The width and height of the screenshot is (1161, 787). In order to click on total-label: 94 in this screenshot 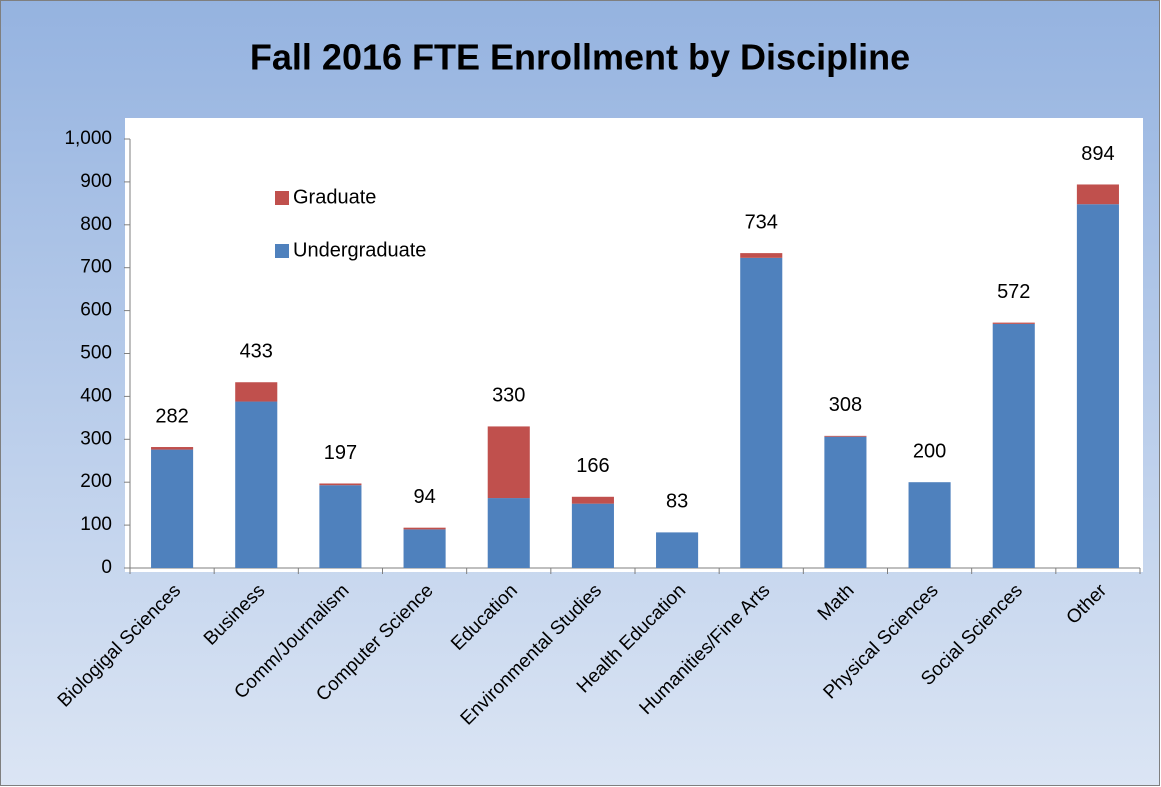, I will do `click(424, 497)`.